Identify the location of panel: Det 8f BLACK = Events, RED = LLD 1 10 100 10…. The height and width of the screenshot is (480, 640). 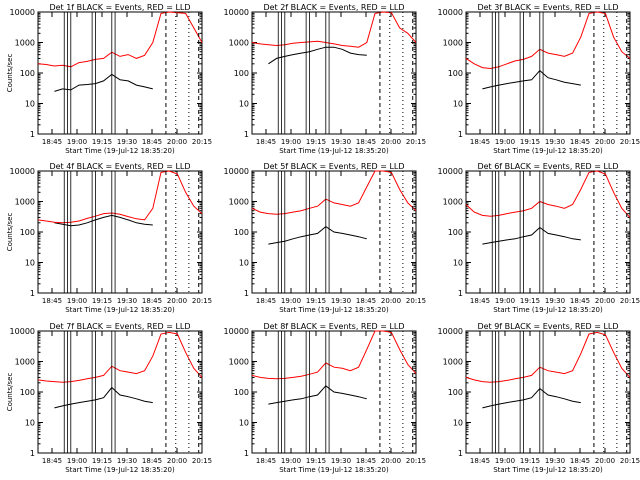
(325, 398).